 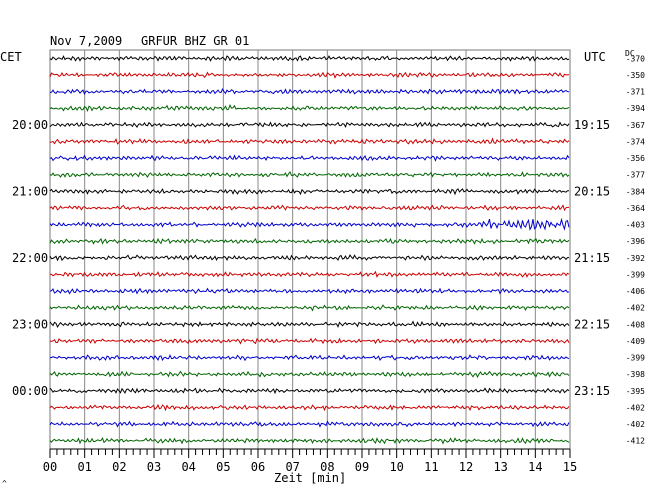 What do you see at coordinates (592, 125) in the screenshot?
I see `right-hour-label: 19:15` at bounding box center [592, 125].